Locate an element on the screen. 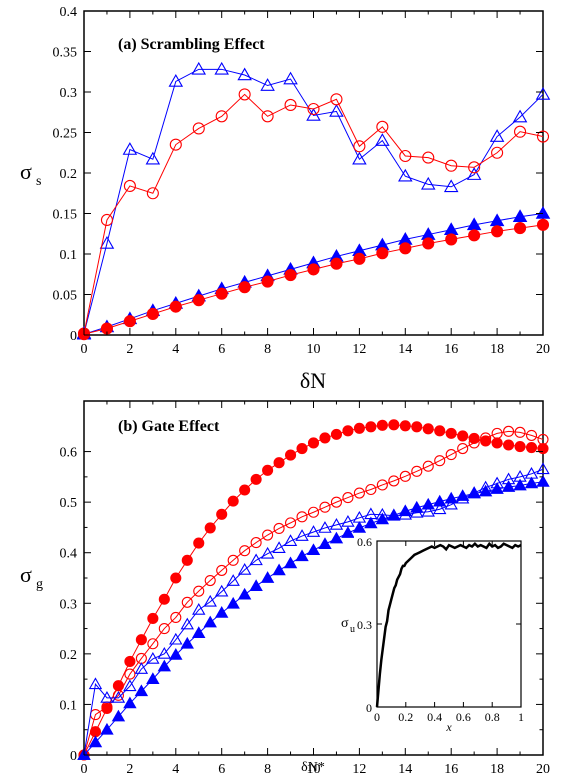  inset-x-tick-label: 0.2 is located at coordinates (405, 717).